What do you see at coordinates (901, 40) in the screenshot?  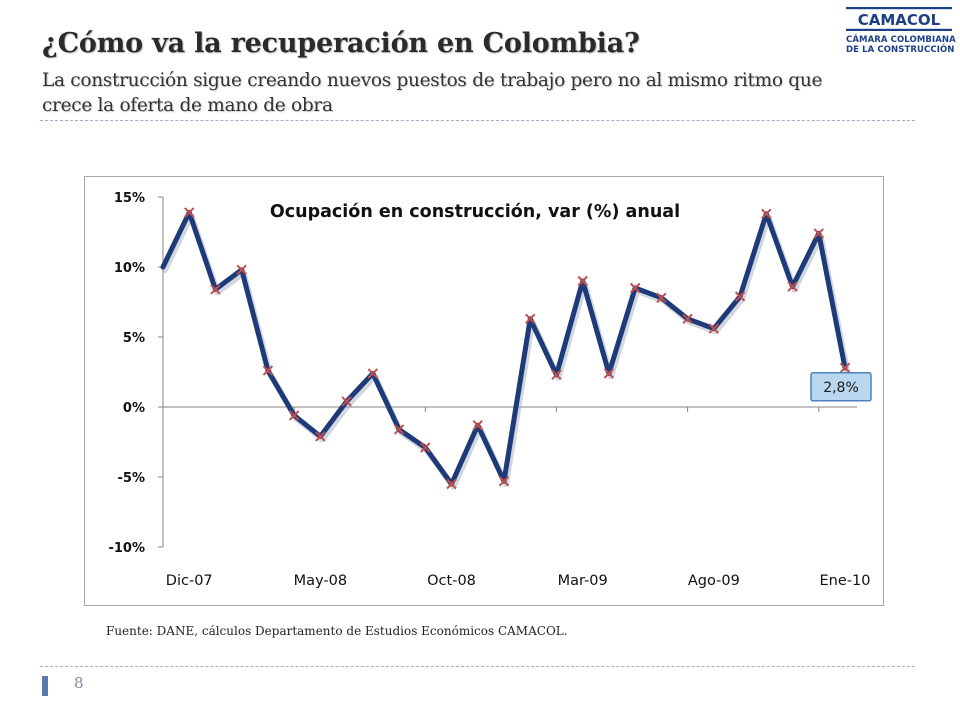 I see `logo-line-1: CÁMARA COLOMBIANA` at bounding box center [901, 40].